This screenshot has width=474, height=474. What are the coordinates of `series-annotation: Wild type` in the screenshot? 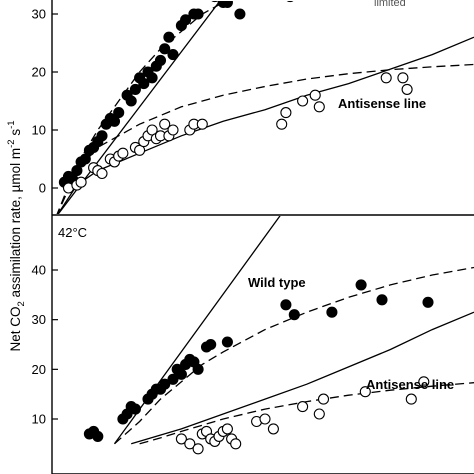 It's located at (277, 282).